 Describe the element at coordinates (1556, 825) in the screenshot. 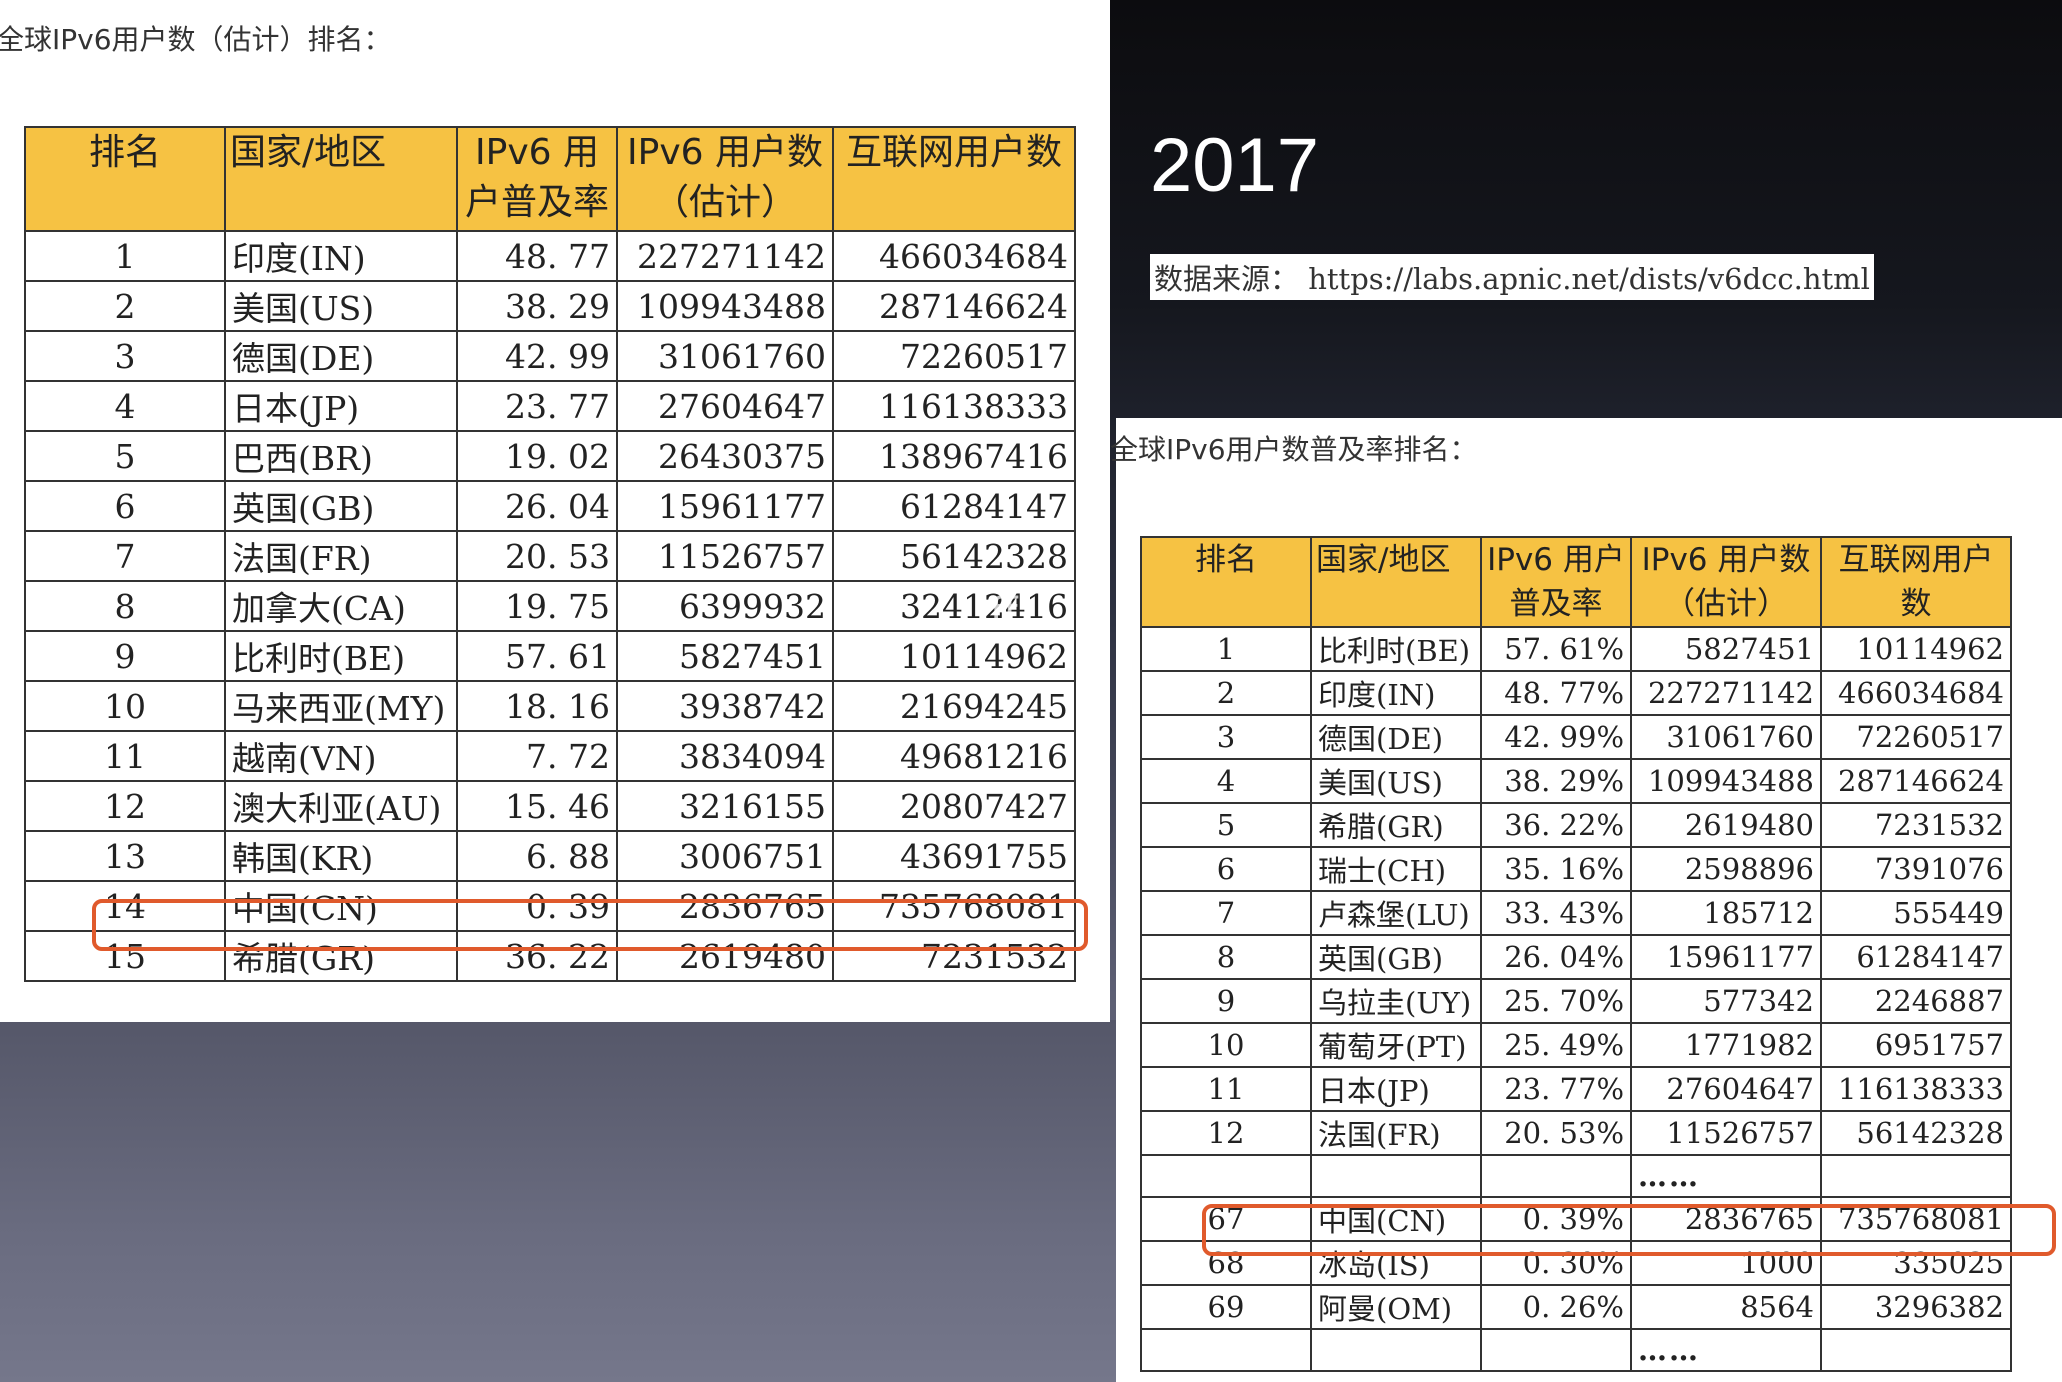

I see `penetration-cell: 36. 22%` at that location.